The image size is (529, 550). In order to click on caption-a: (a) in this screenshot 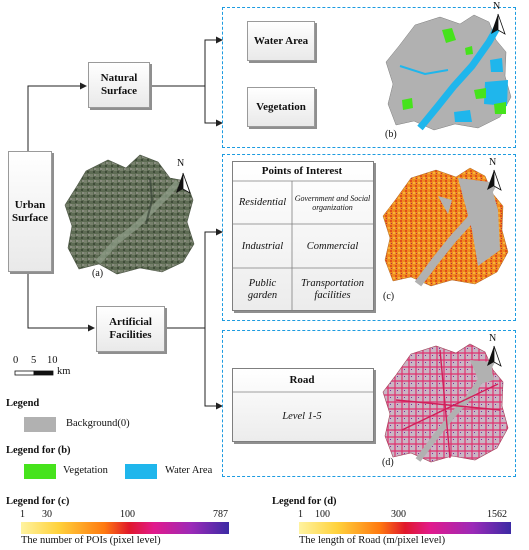, I will do `click(98, 273)`.